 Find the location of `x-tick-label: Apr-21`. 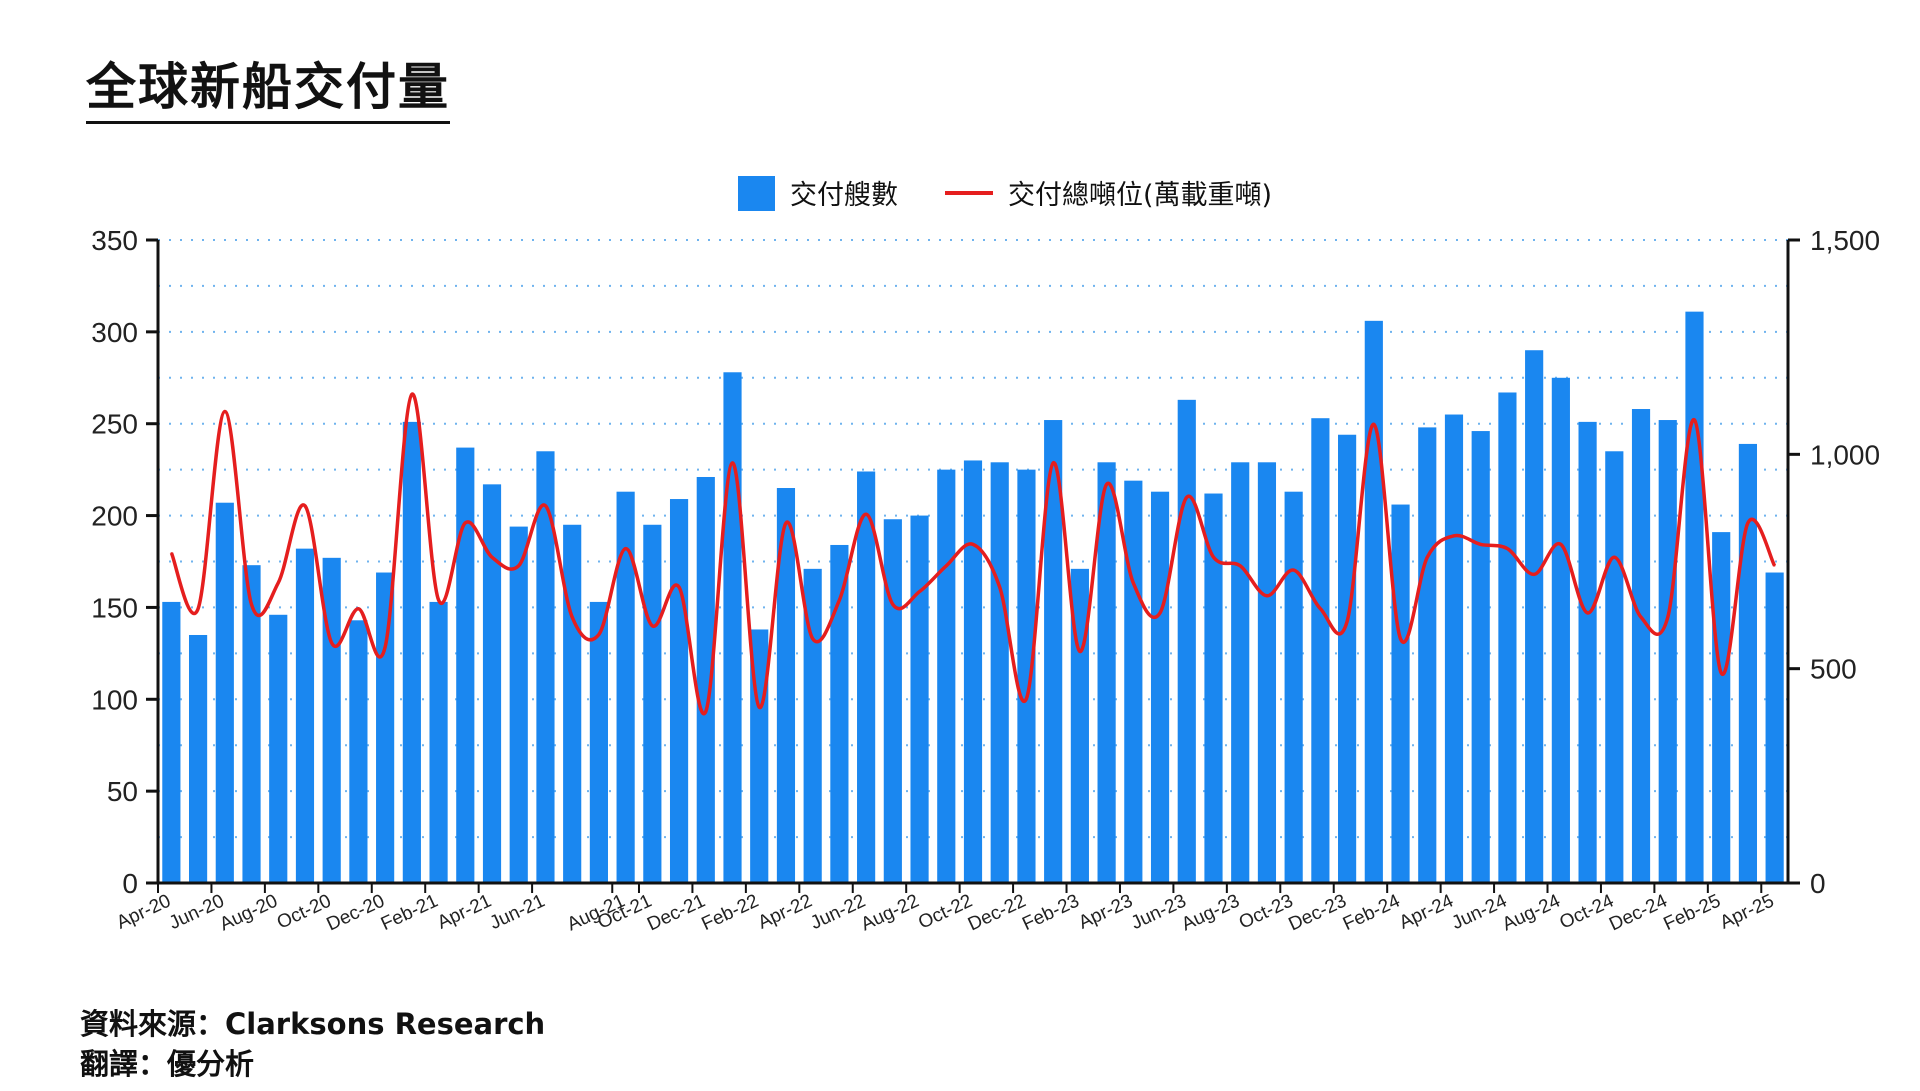

x-tick-label: Apr-21 is located at coordinates (464, 911).